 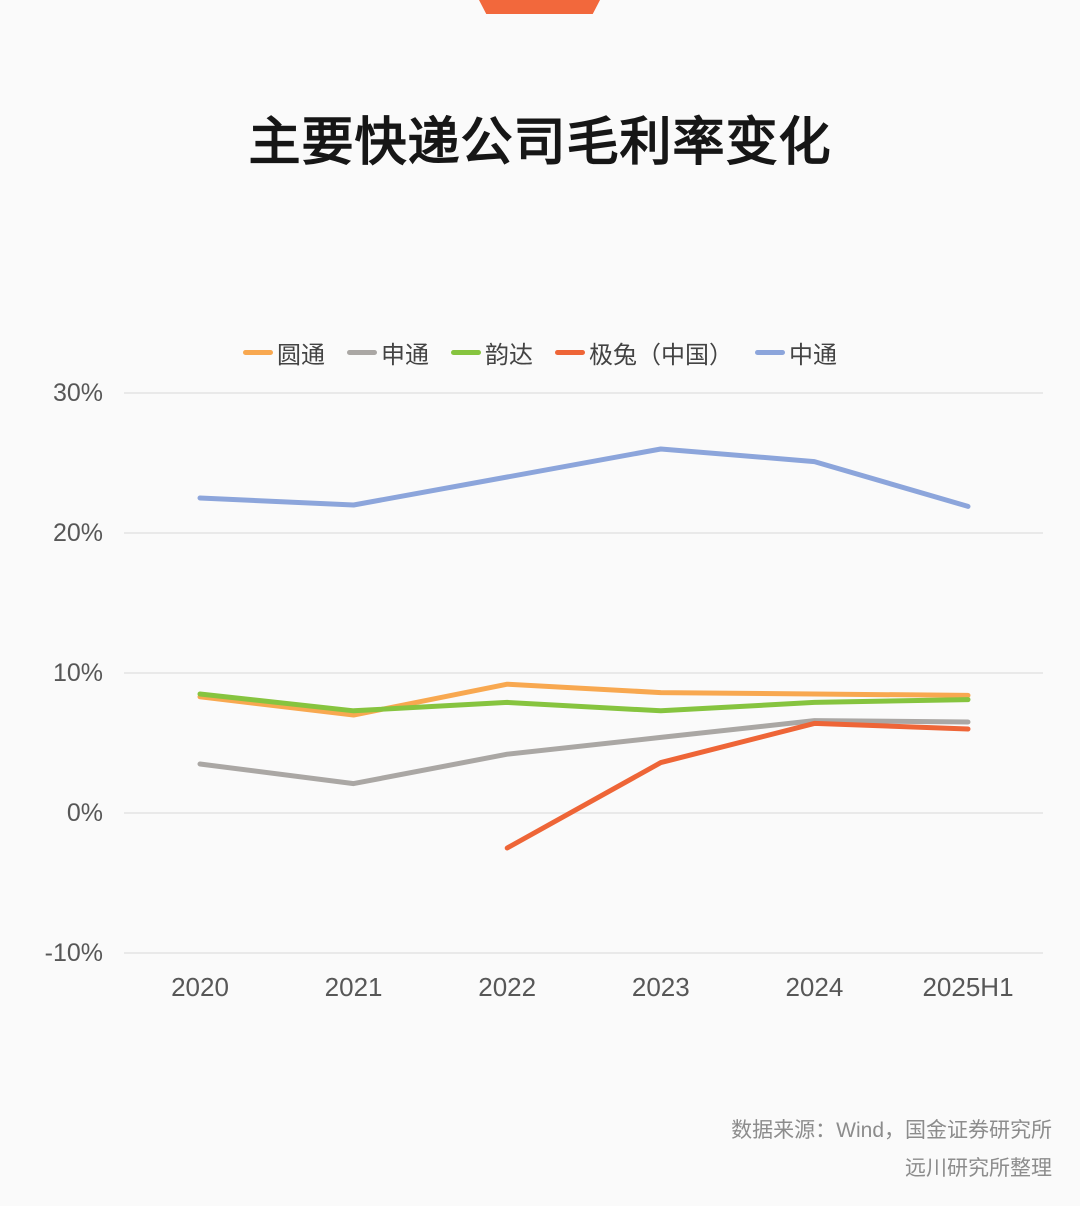 What do you see at coordinates (353, 987) in the screenshot?
I see `x-tick-label: 2021` at bounding box center [353, 987].